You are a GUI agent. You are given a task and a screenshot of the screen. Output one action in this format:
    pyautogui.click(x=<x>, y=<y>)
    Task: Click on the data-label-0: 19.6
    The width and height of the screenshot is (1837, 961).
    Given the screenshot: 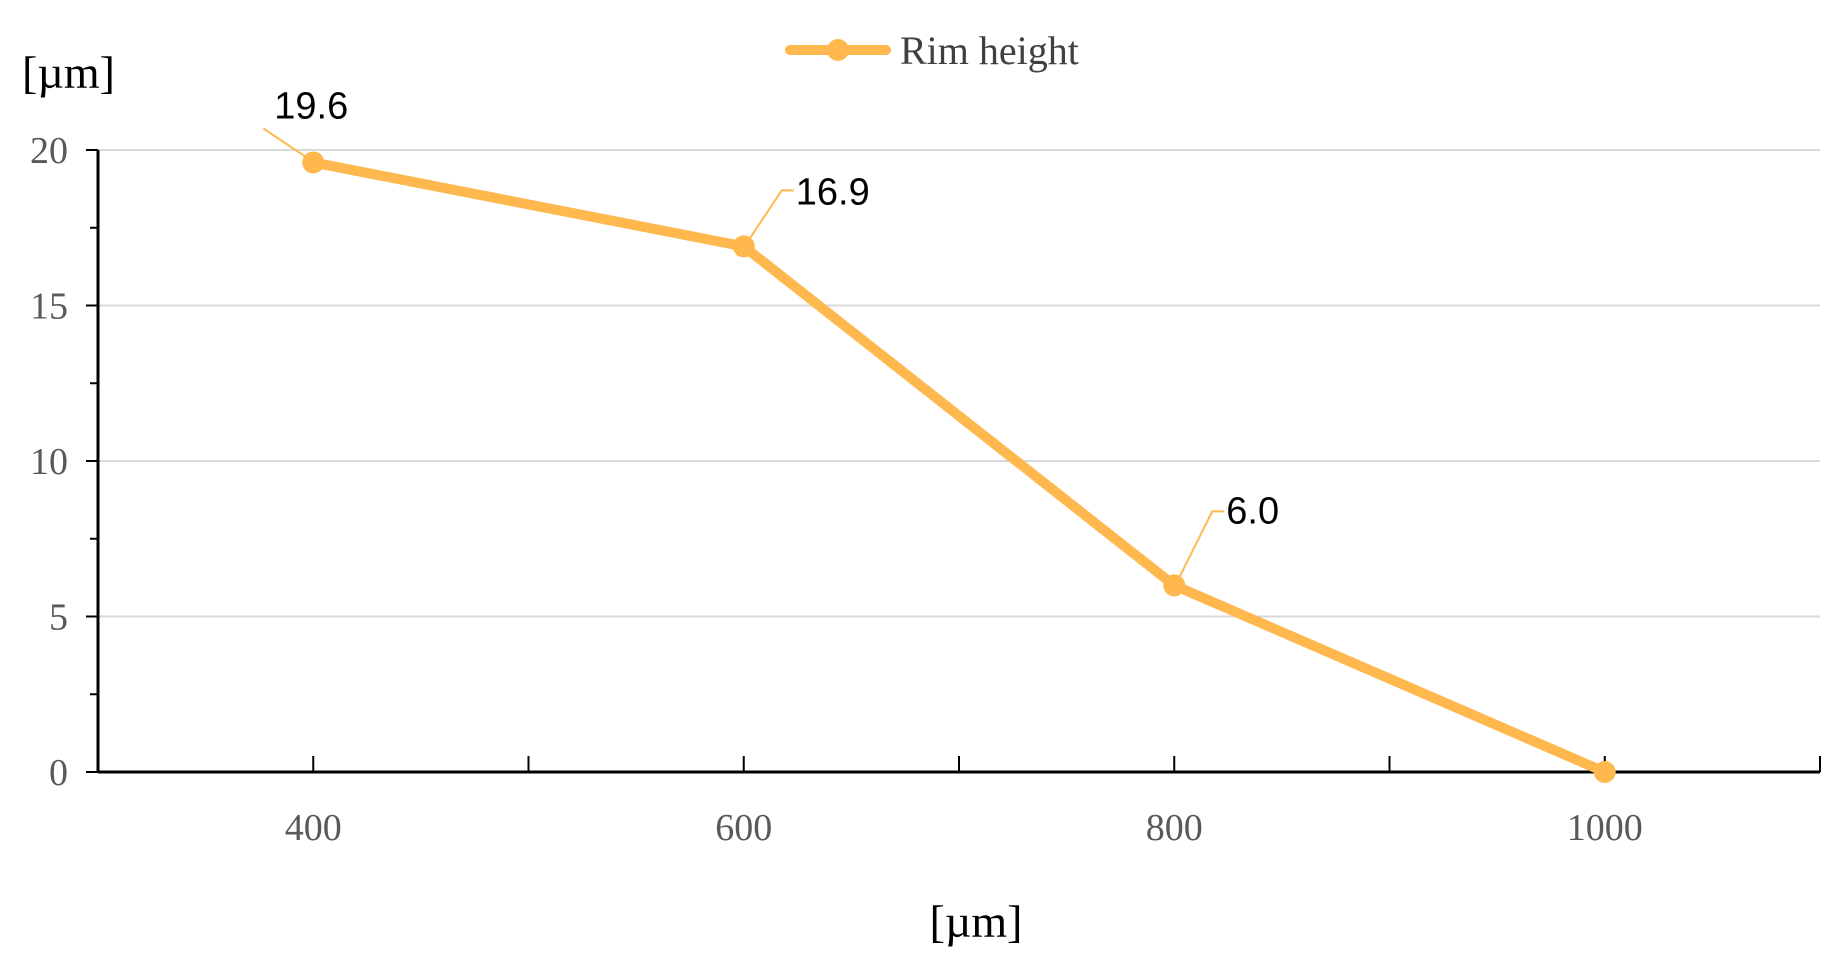 What is the action you would take?
    pyautogui.click(x=311, y=106)
    